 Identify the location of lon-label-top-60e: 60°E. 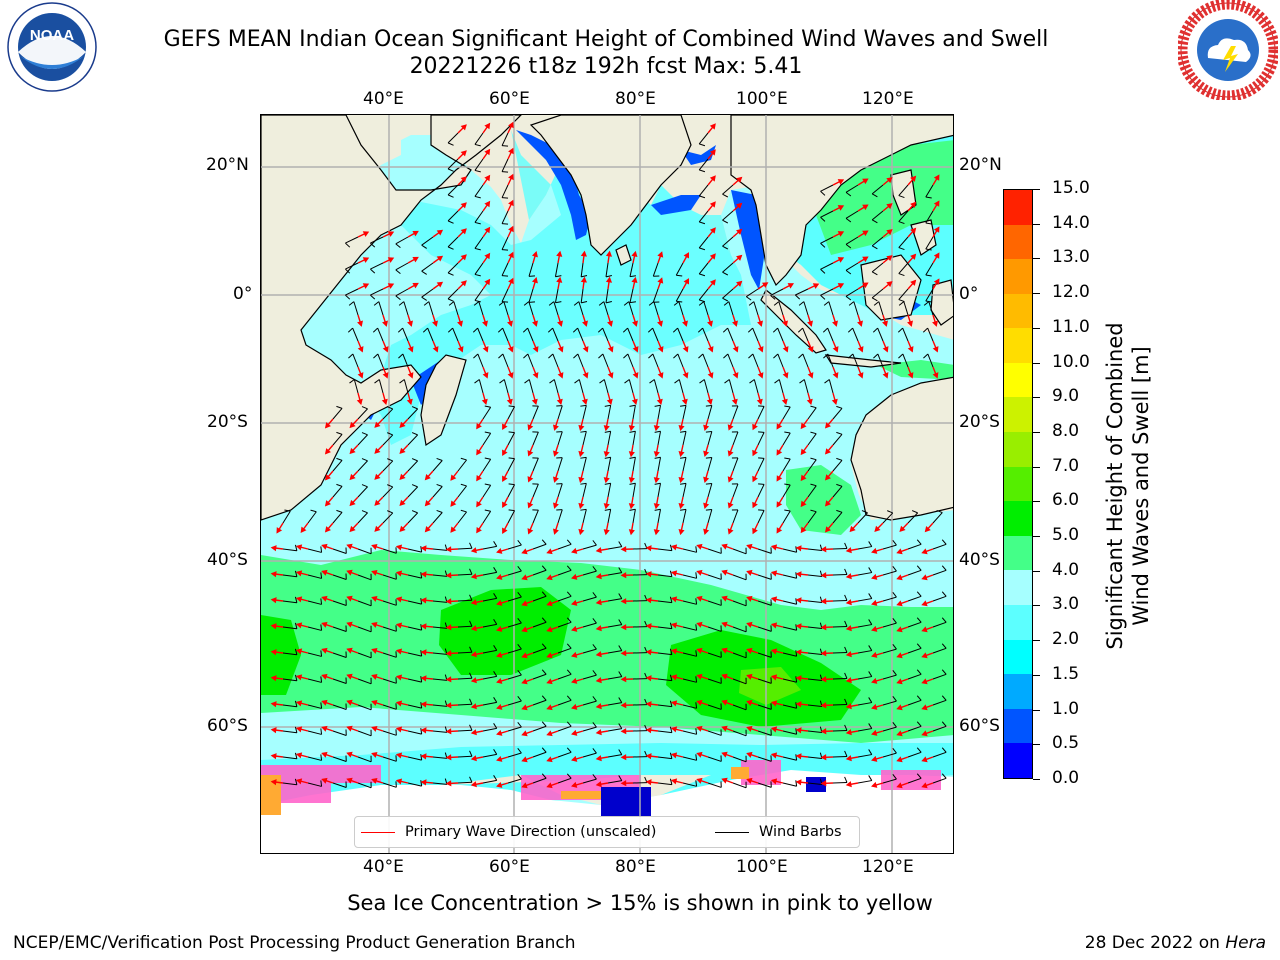
(509, 99).